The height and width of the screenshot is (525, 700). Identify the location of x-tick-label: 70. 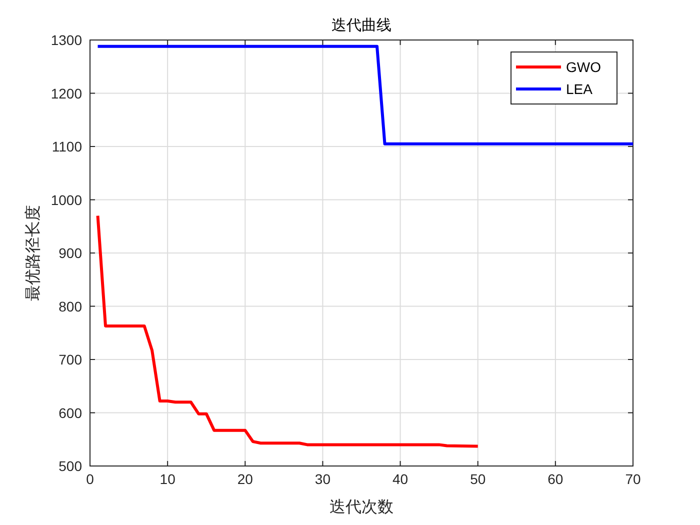
(633, 479).